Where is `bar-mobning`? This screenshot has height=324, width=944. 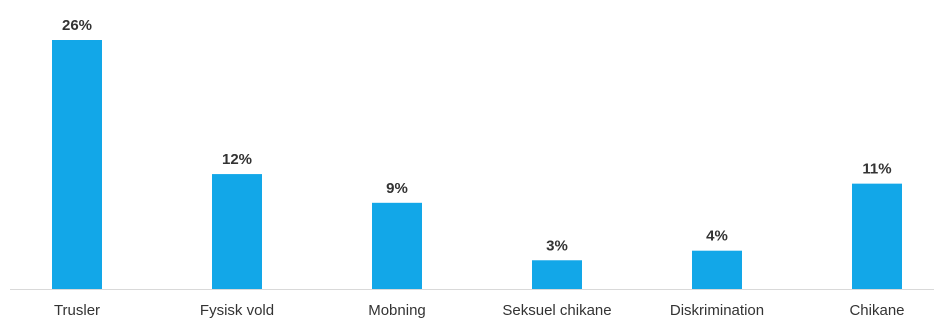
bar-mobning is located at coordinates (397, 245).